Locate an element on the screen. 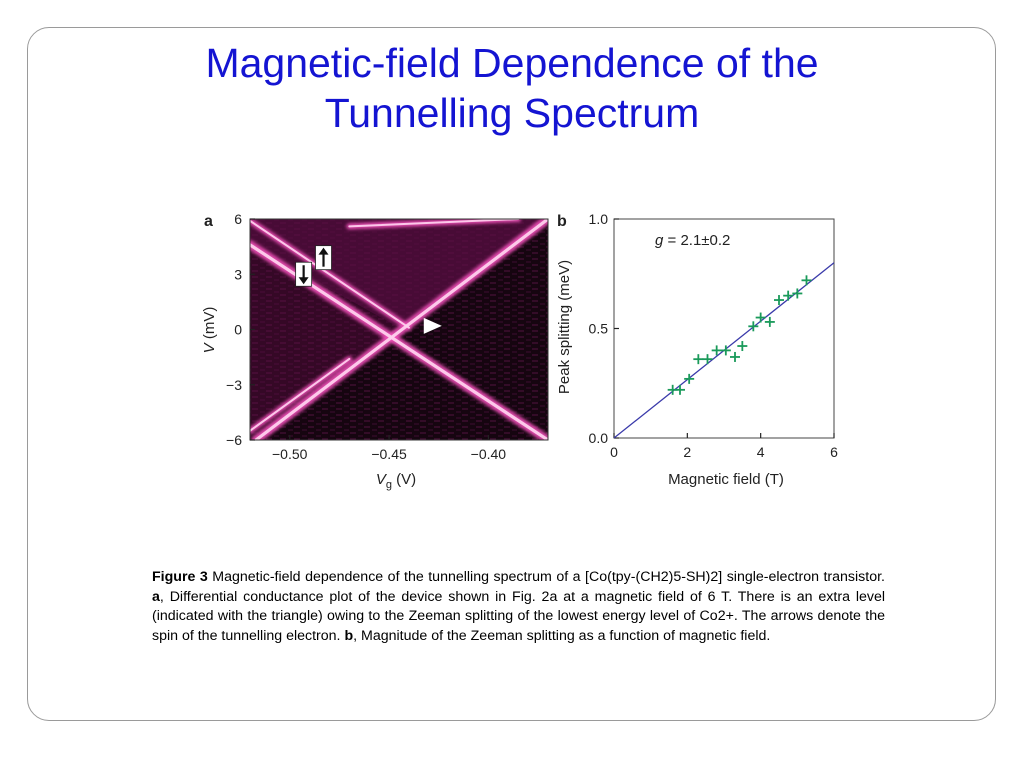 This screenshot has width=1024, height=768. panel-b-xtick-label: 2 is located at coordinates (687, 452).